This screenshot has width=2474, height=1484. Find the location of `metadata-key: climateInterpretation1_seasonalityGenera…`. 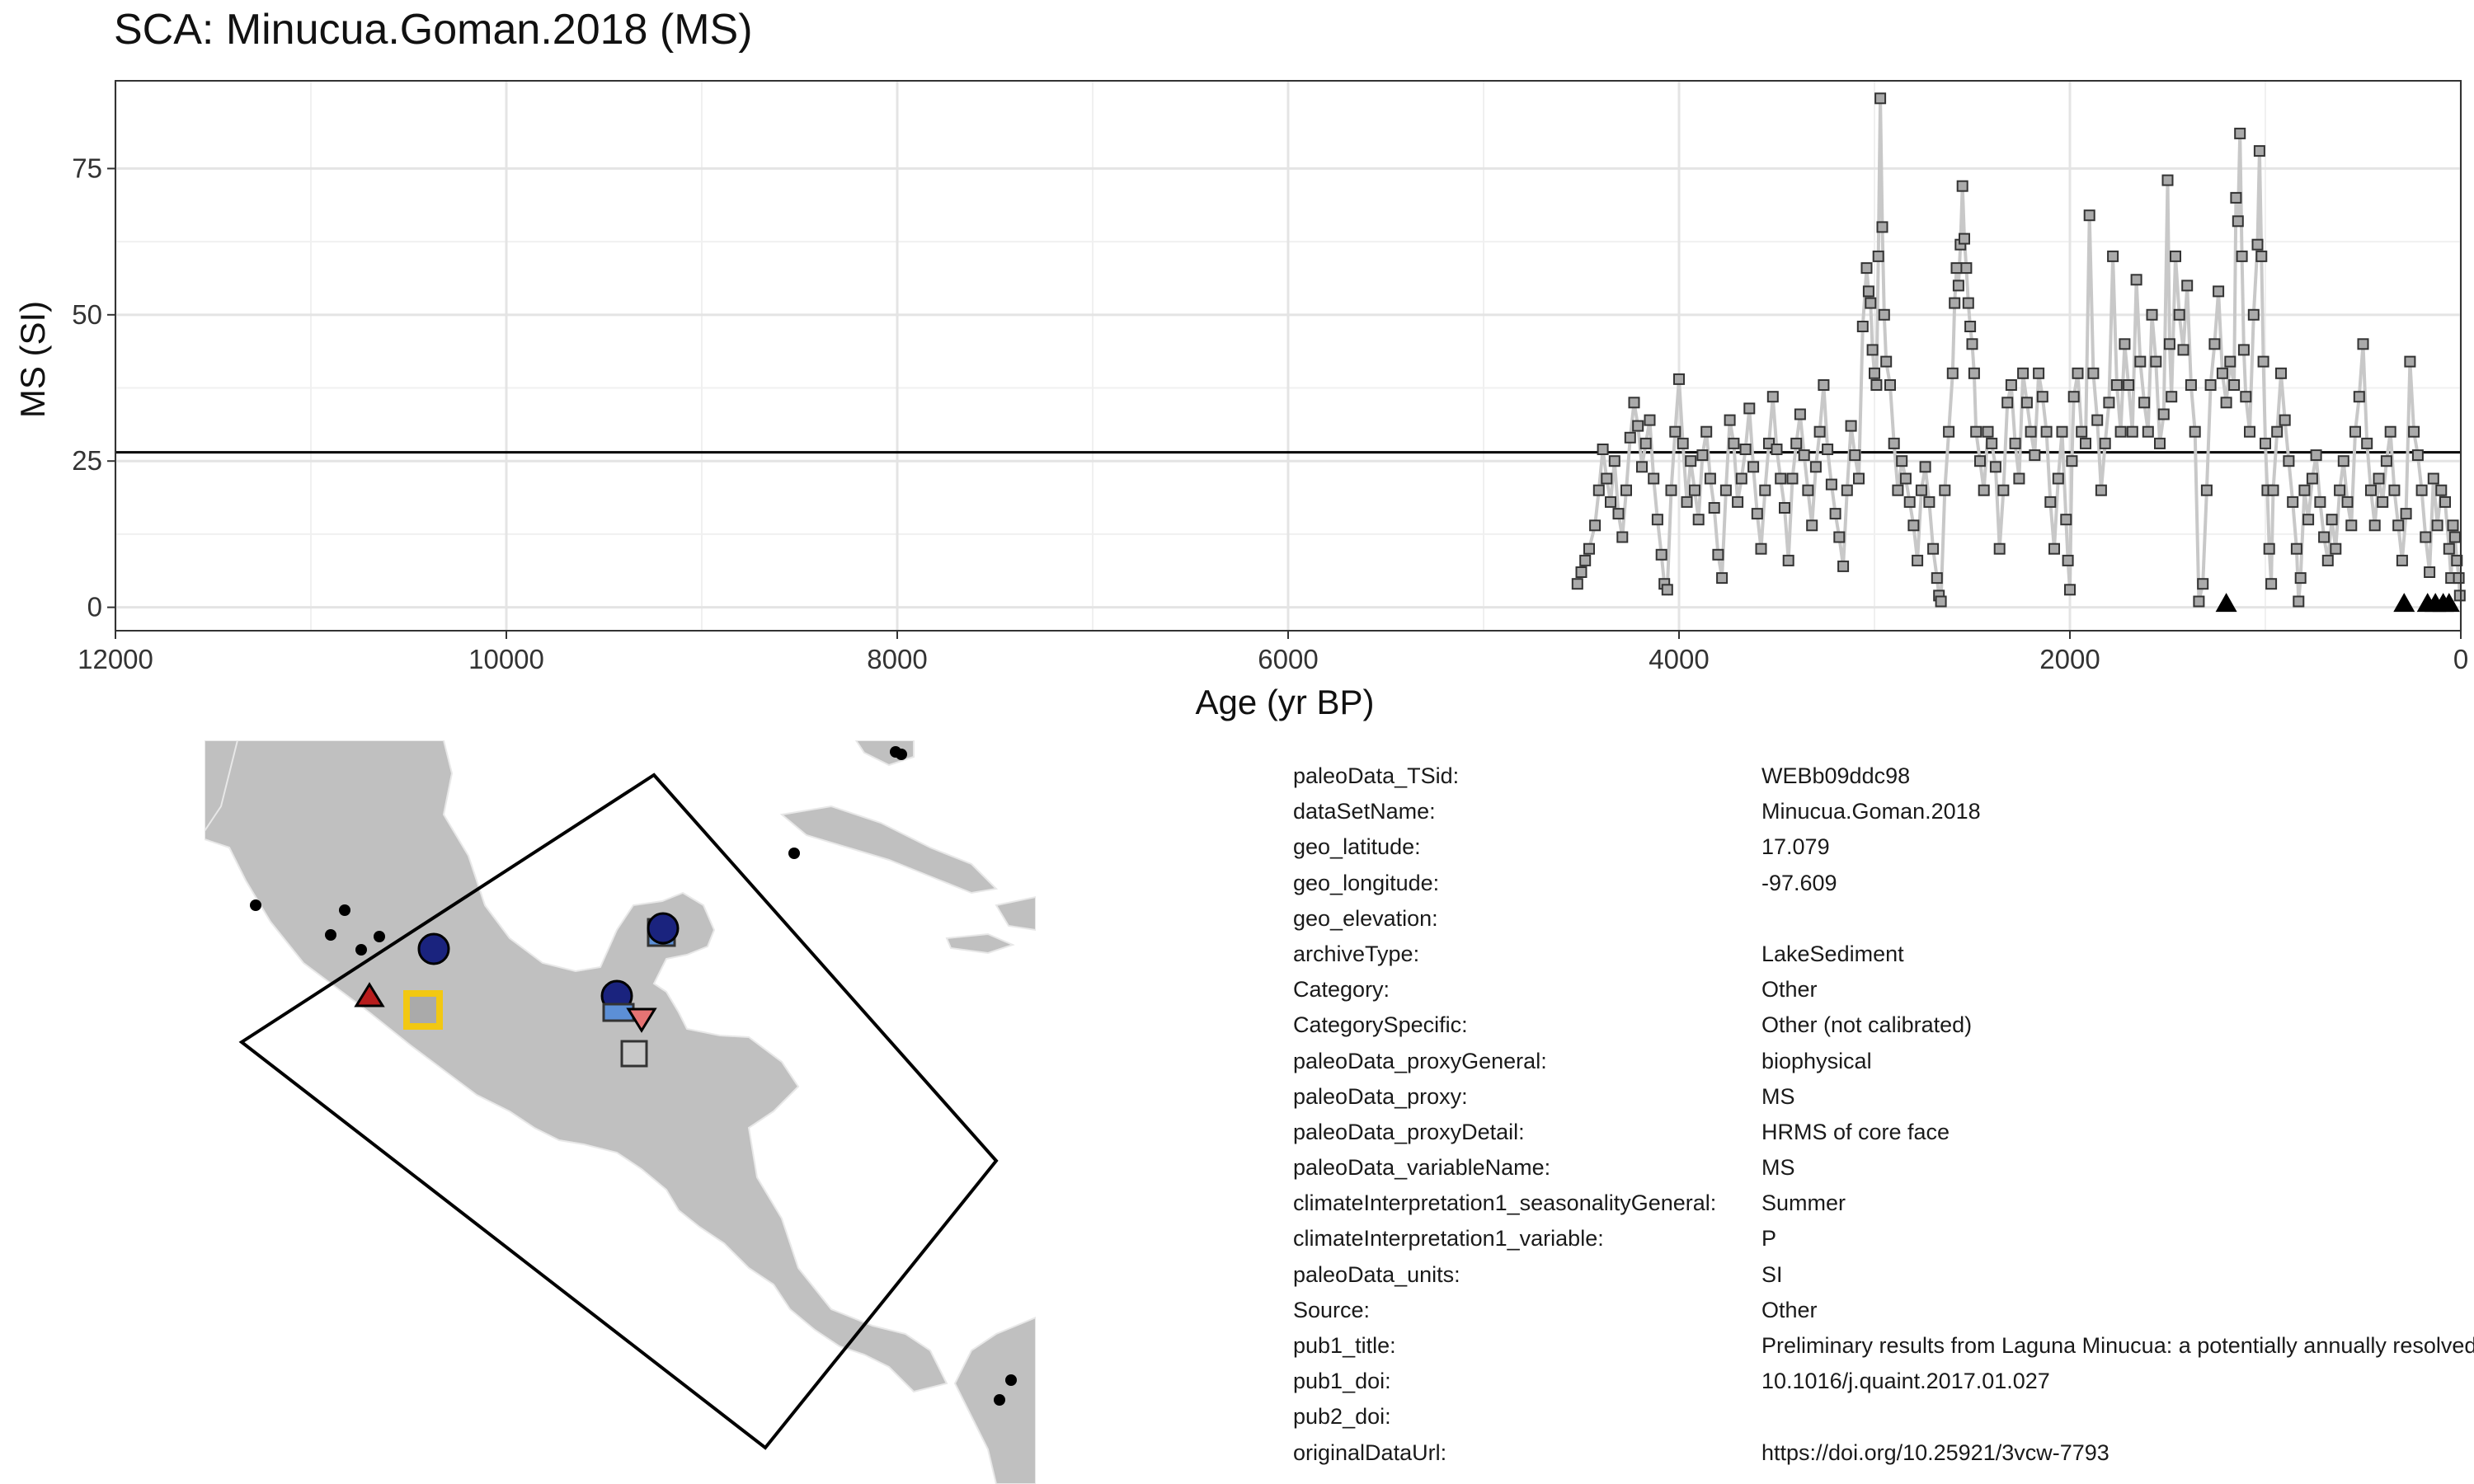

metadata-key: climateInterpretation1_seasonalityGenera… is located at coordinates (1505, 1203).